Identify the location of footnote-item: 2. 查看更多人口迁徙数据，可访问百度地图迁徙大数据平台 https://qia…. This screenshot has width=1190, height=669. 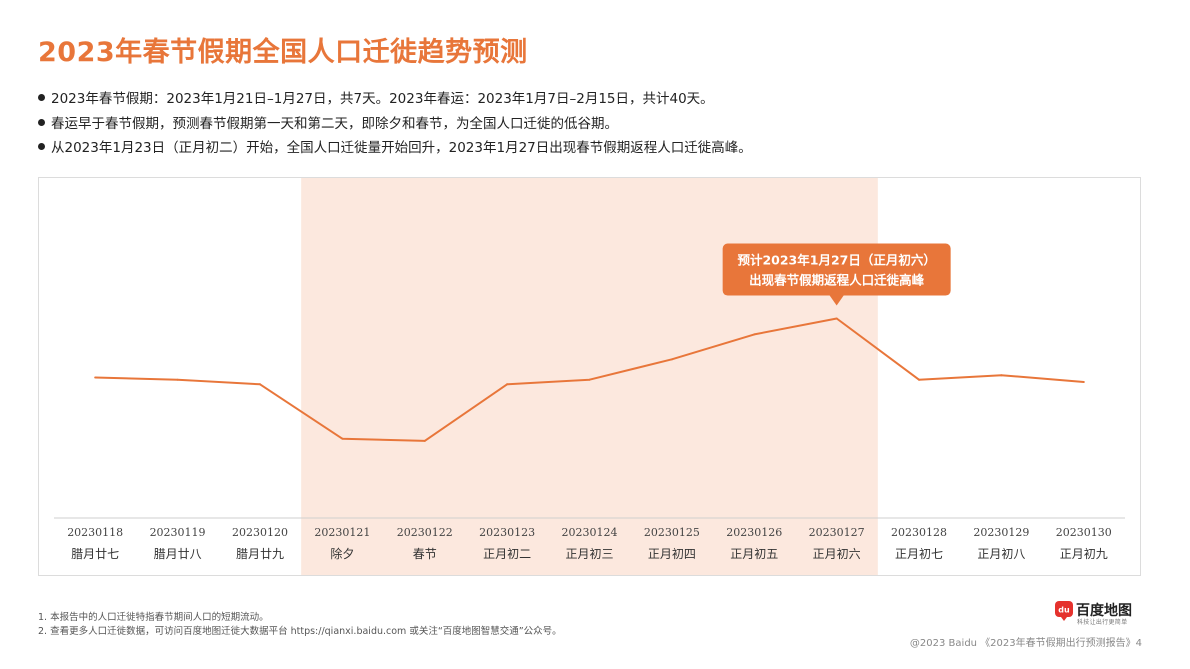
(300, 631).